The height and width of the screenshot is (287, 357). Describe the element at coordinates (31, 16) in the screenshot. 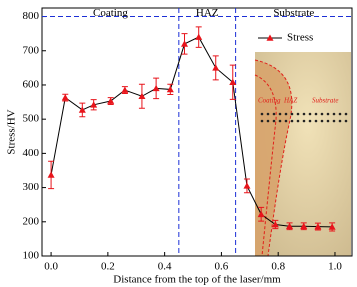

I see `y-tick-label: 800` at that location.